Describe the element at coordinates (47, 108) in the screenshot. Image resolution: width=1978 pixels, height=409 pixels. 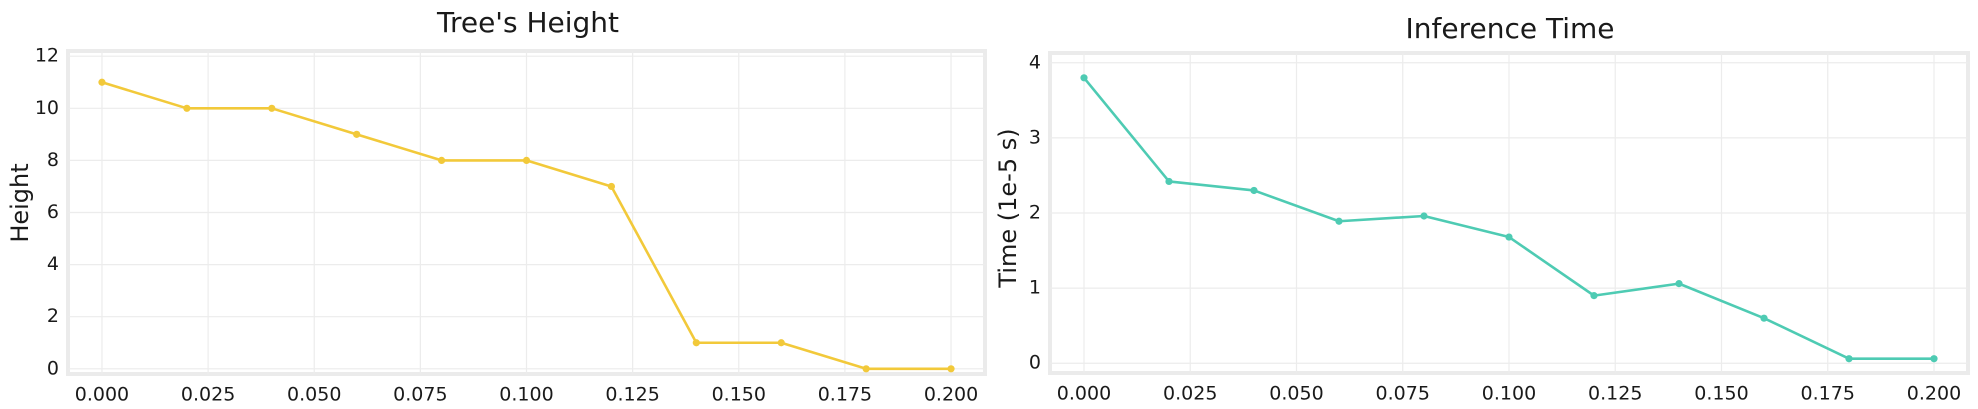
I see `y-tick-label: 10` at that location.